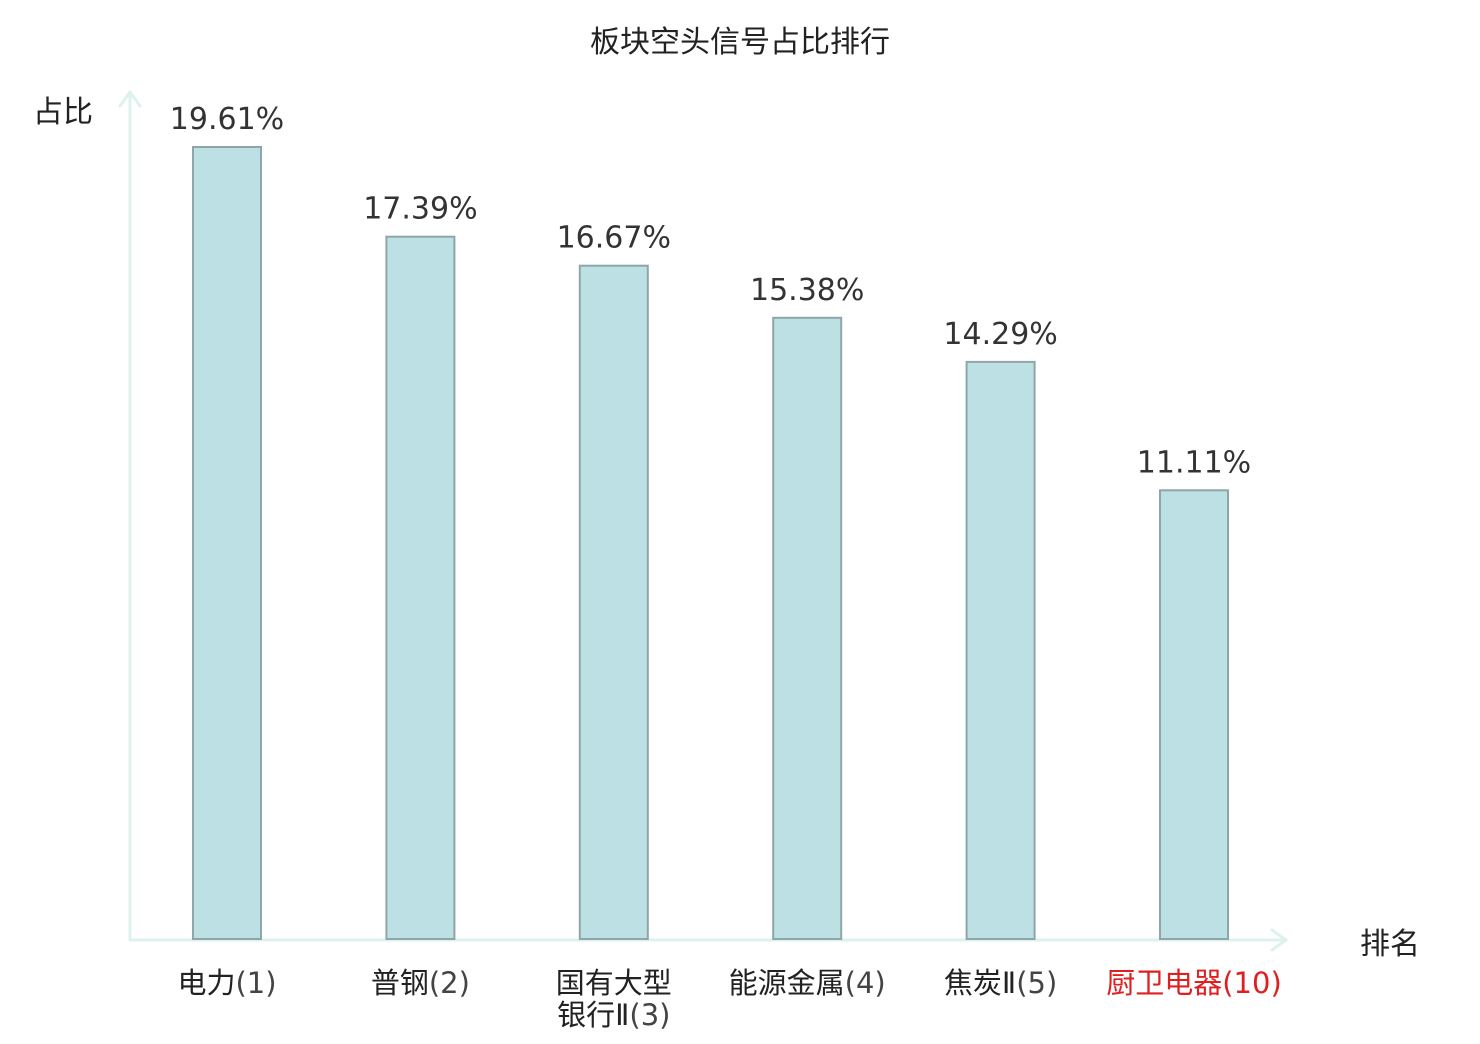 This screenshot has height=1044, width=1480. What do you see at coordinates (227, 119) in the screenshot?
I see `value-label: 19.61%` at bounding box center [227, 119].